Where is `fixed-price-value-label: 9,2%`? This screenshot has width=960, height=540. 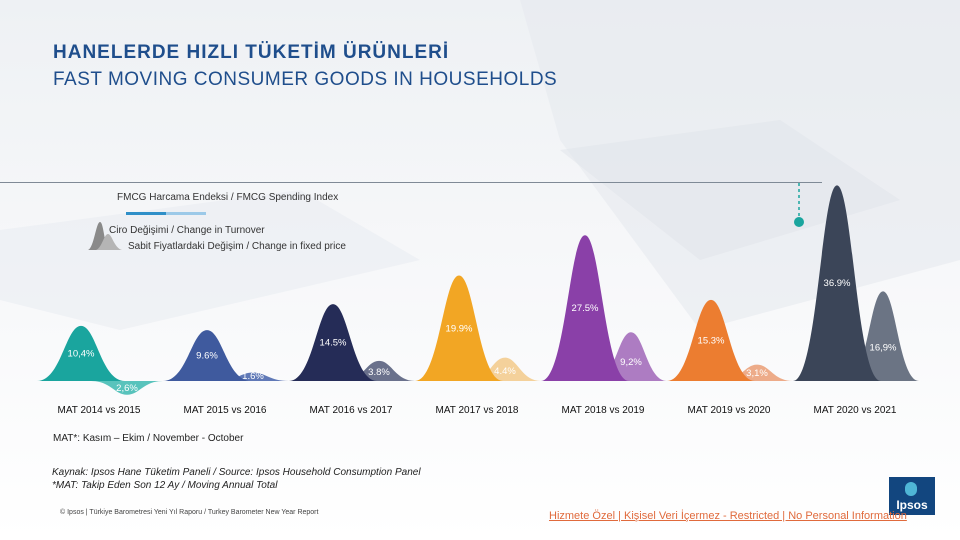
fixed-price-value-label: 9,2% is located at coordinates (631, 362).